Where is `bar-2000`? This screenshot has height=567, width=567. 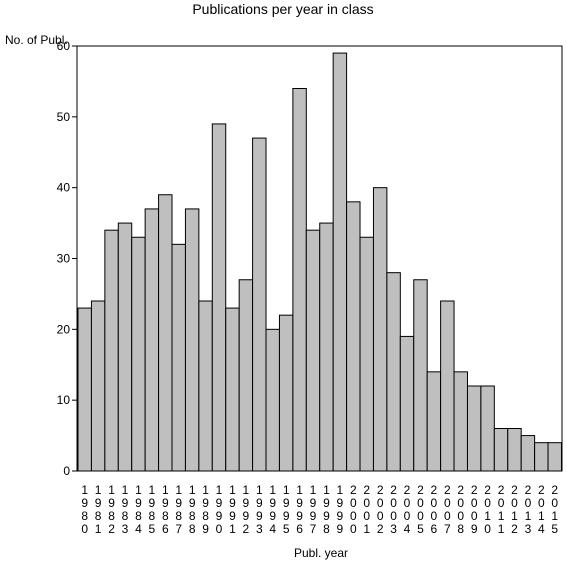 bar-2000 is located at coordinates (353, 336).